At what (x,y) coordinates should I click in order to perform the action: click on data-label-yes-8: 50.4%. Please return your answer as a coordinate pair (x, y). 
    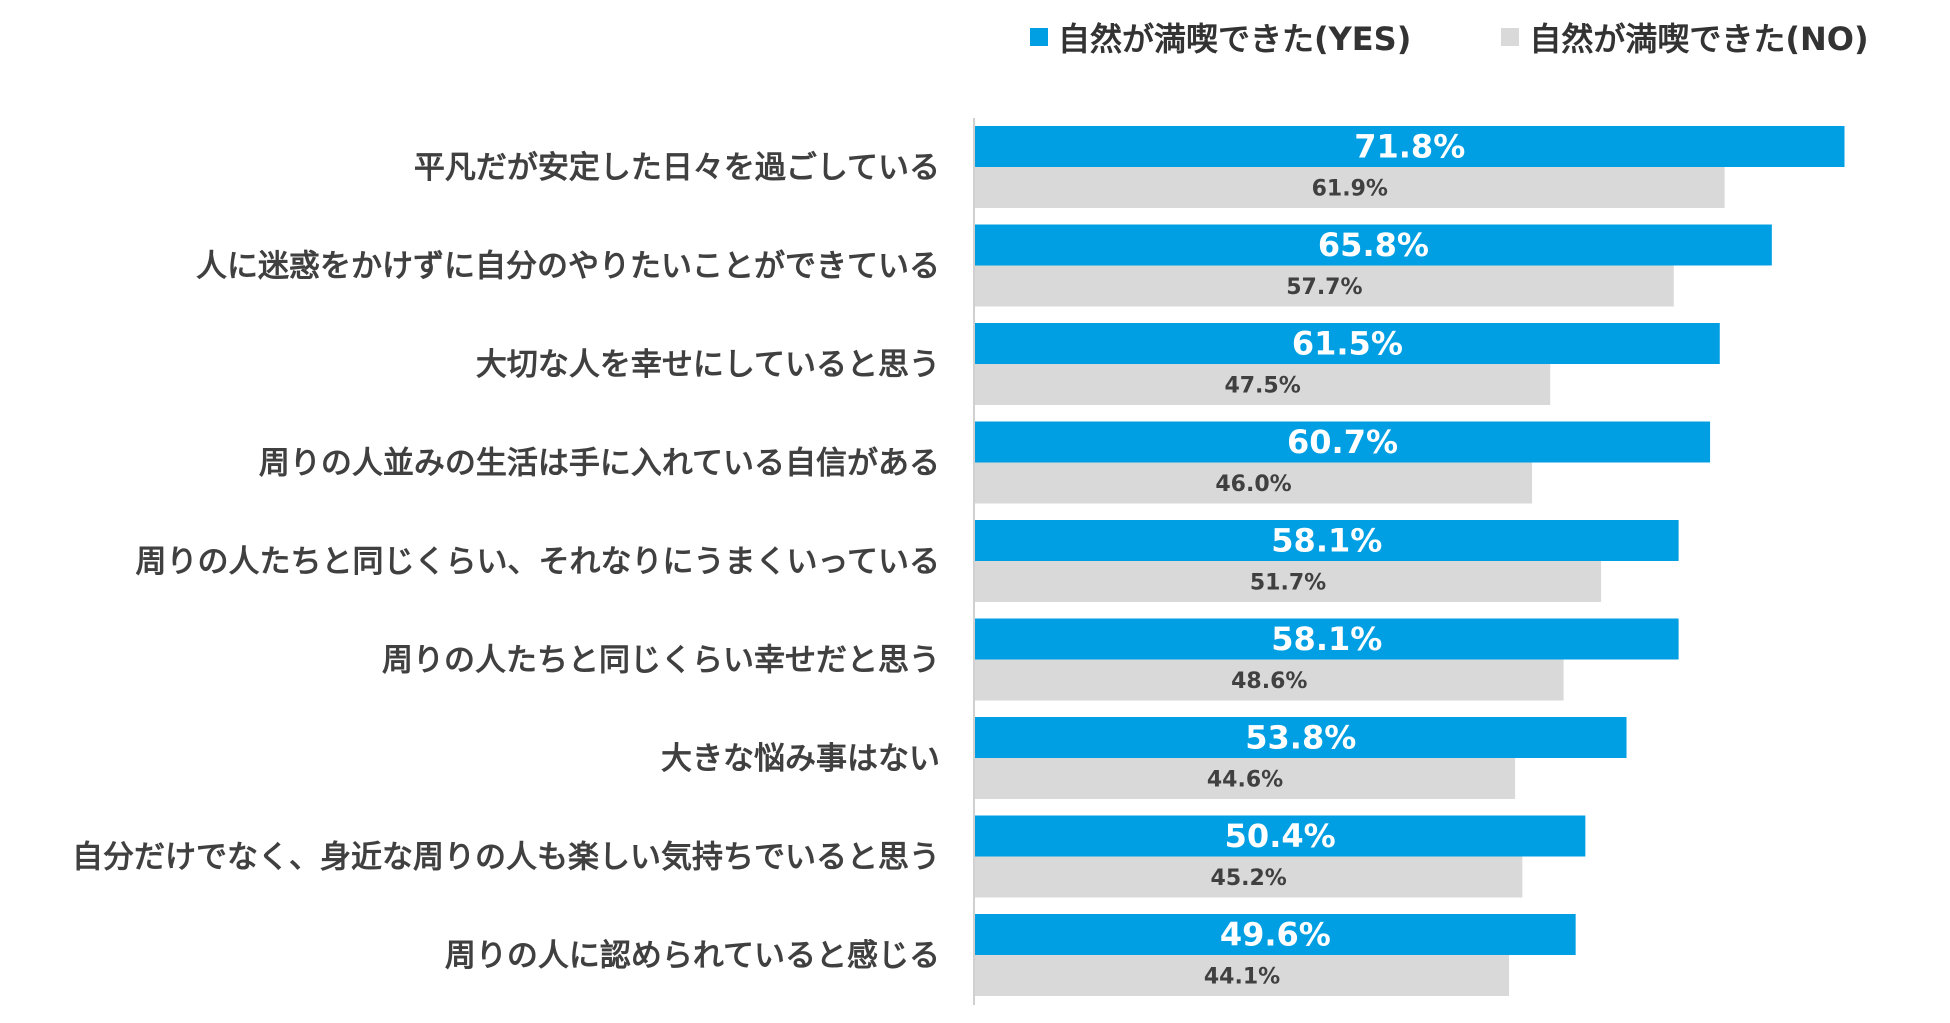
    Looking at the image, I should click on (1280, 836).